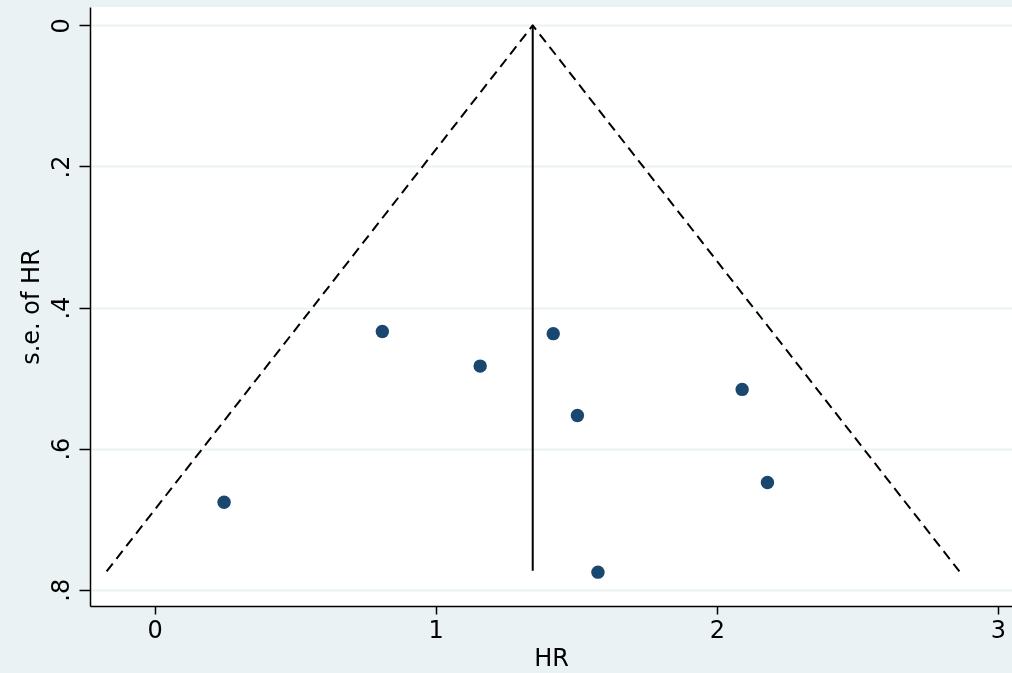  I want to click on y-tick-label: .4, so click(60, 308).